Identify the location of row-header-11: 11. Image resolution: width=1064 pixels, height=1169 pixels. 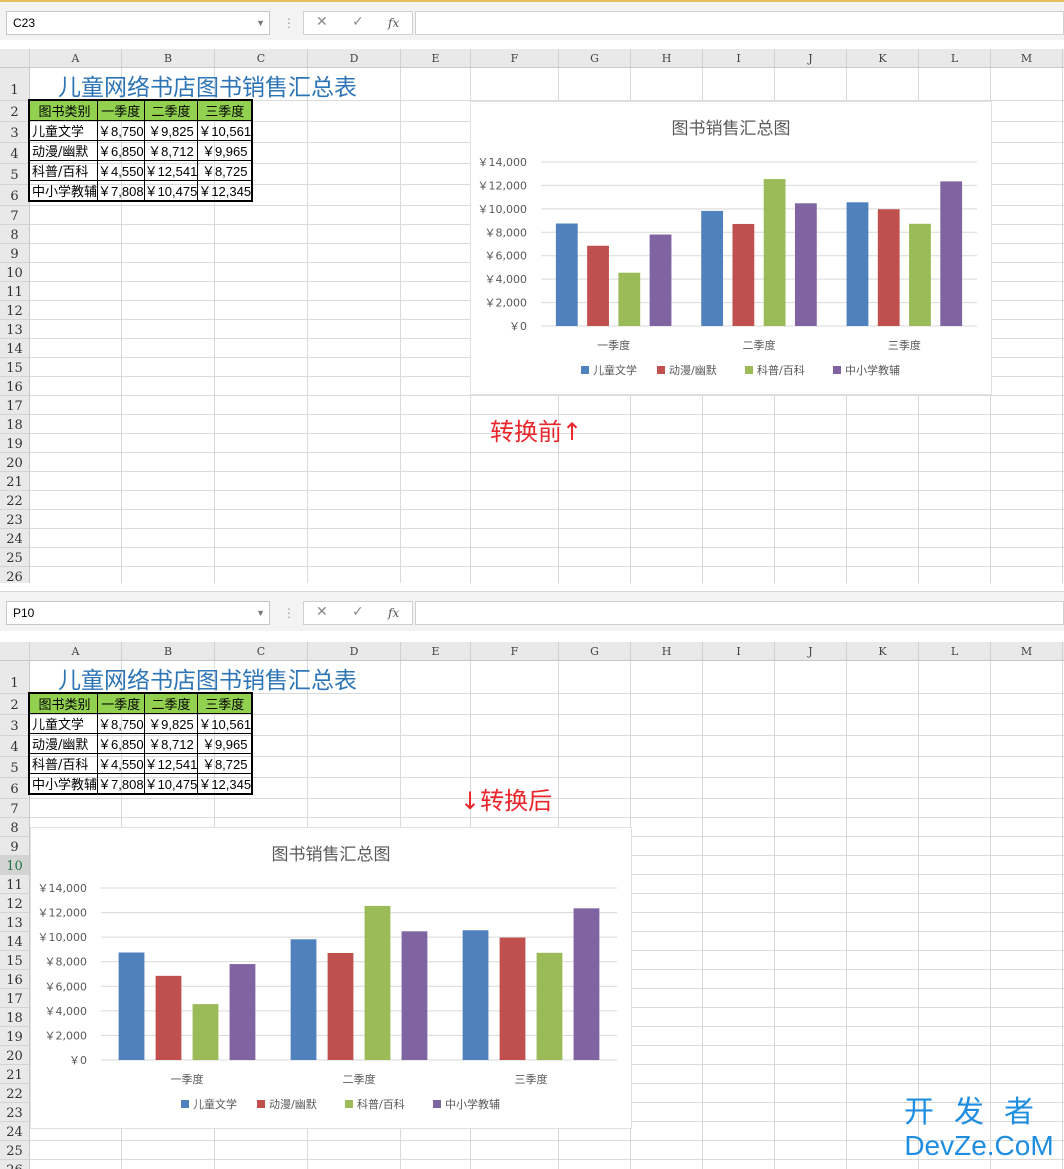
(14, 884).